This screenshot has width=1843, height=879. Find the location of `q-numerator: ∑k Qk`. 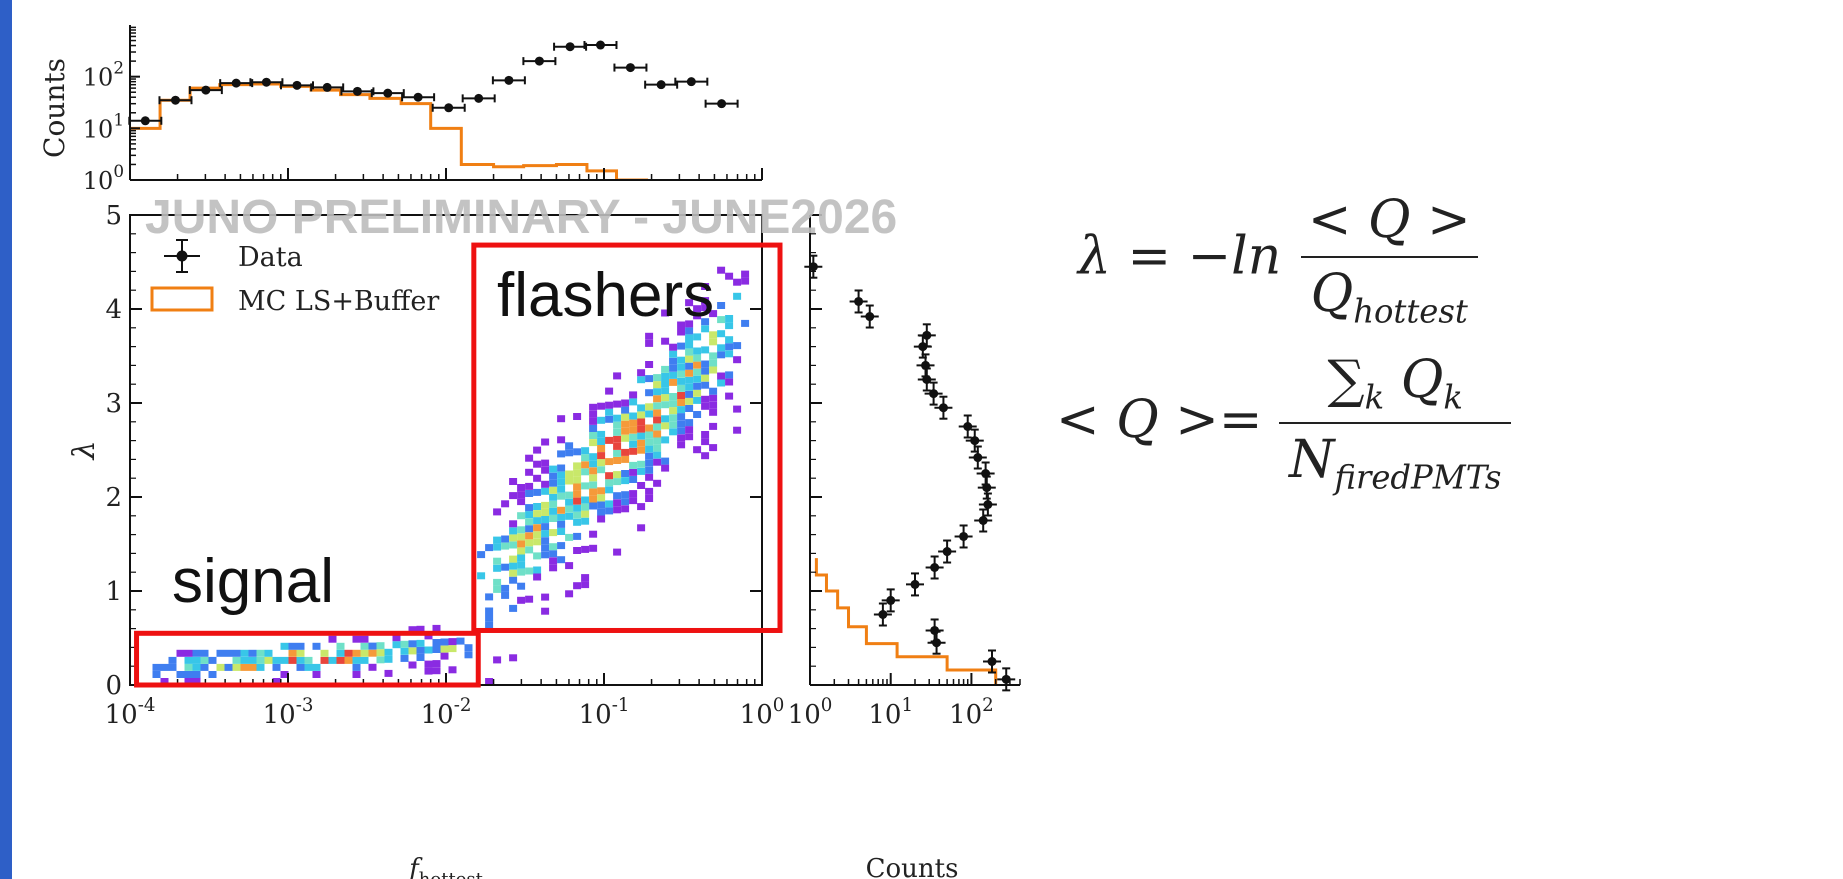

q-numerator: ∑k Qk is located at coordinates (1395, 383).